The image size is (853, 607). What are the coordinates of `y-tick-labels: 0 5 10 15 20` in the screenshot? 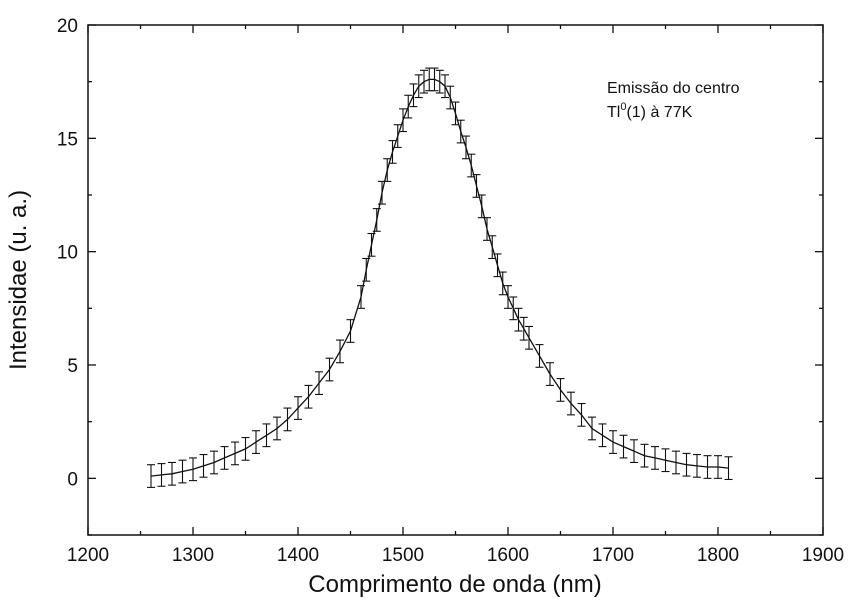 It's located at (67, 253).